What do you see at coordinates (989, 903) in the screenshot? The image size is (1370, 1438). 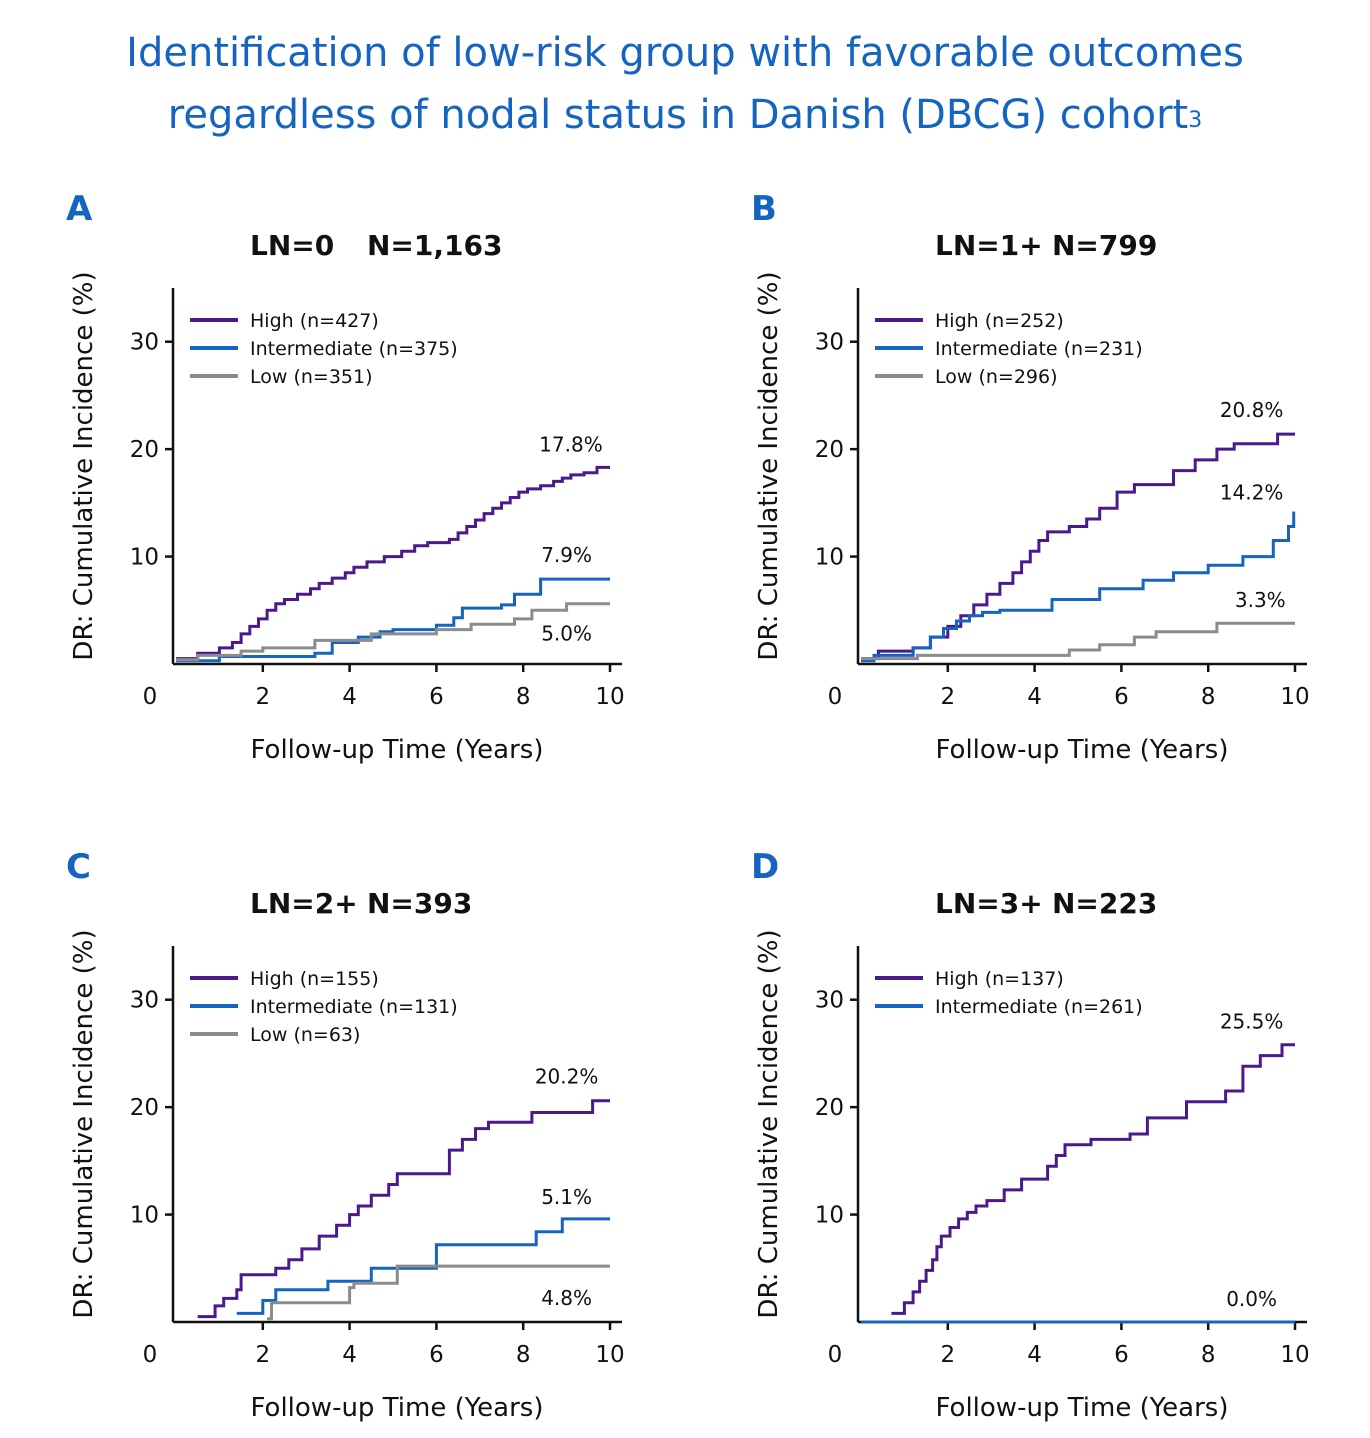 I see `panel-title-left-d: LN=3+` at bounding box center [989, 903].